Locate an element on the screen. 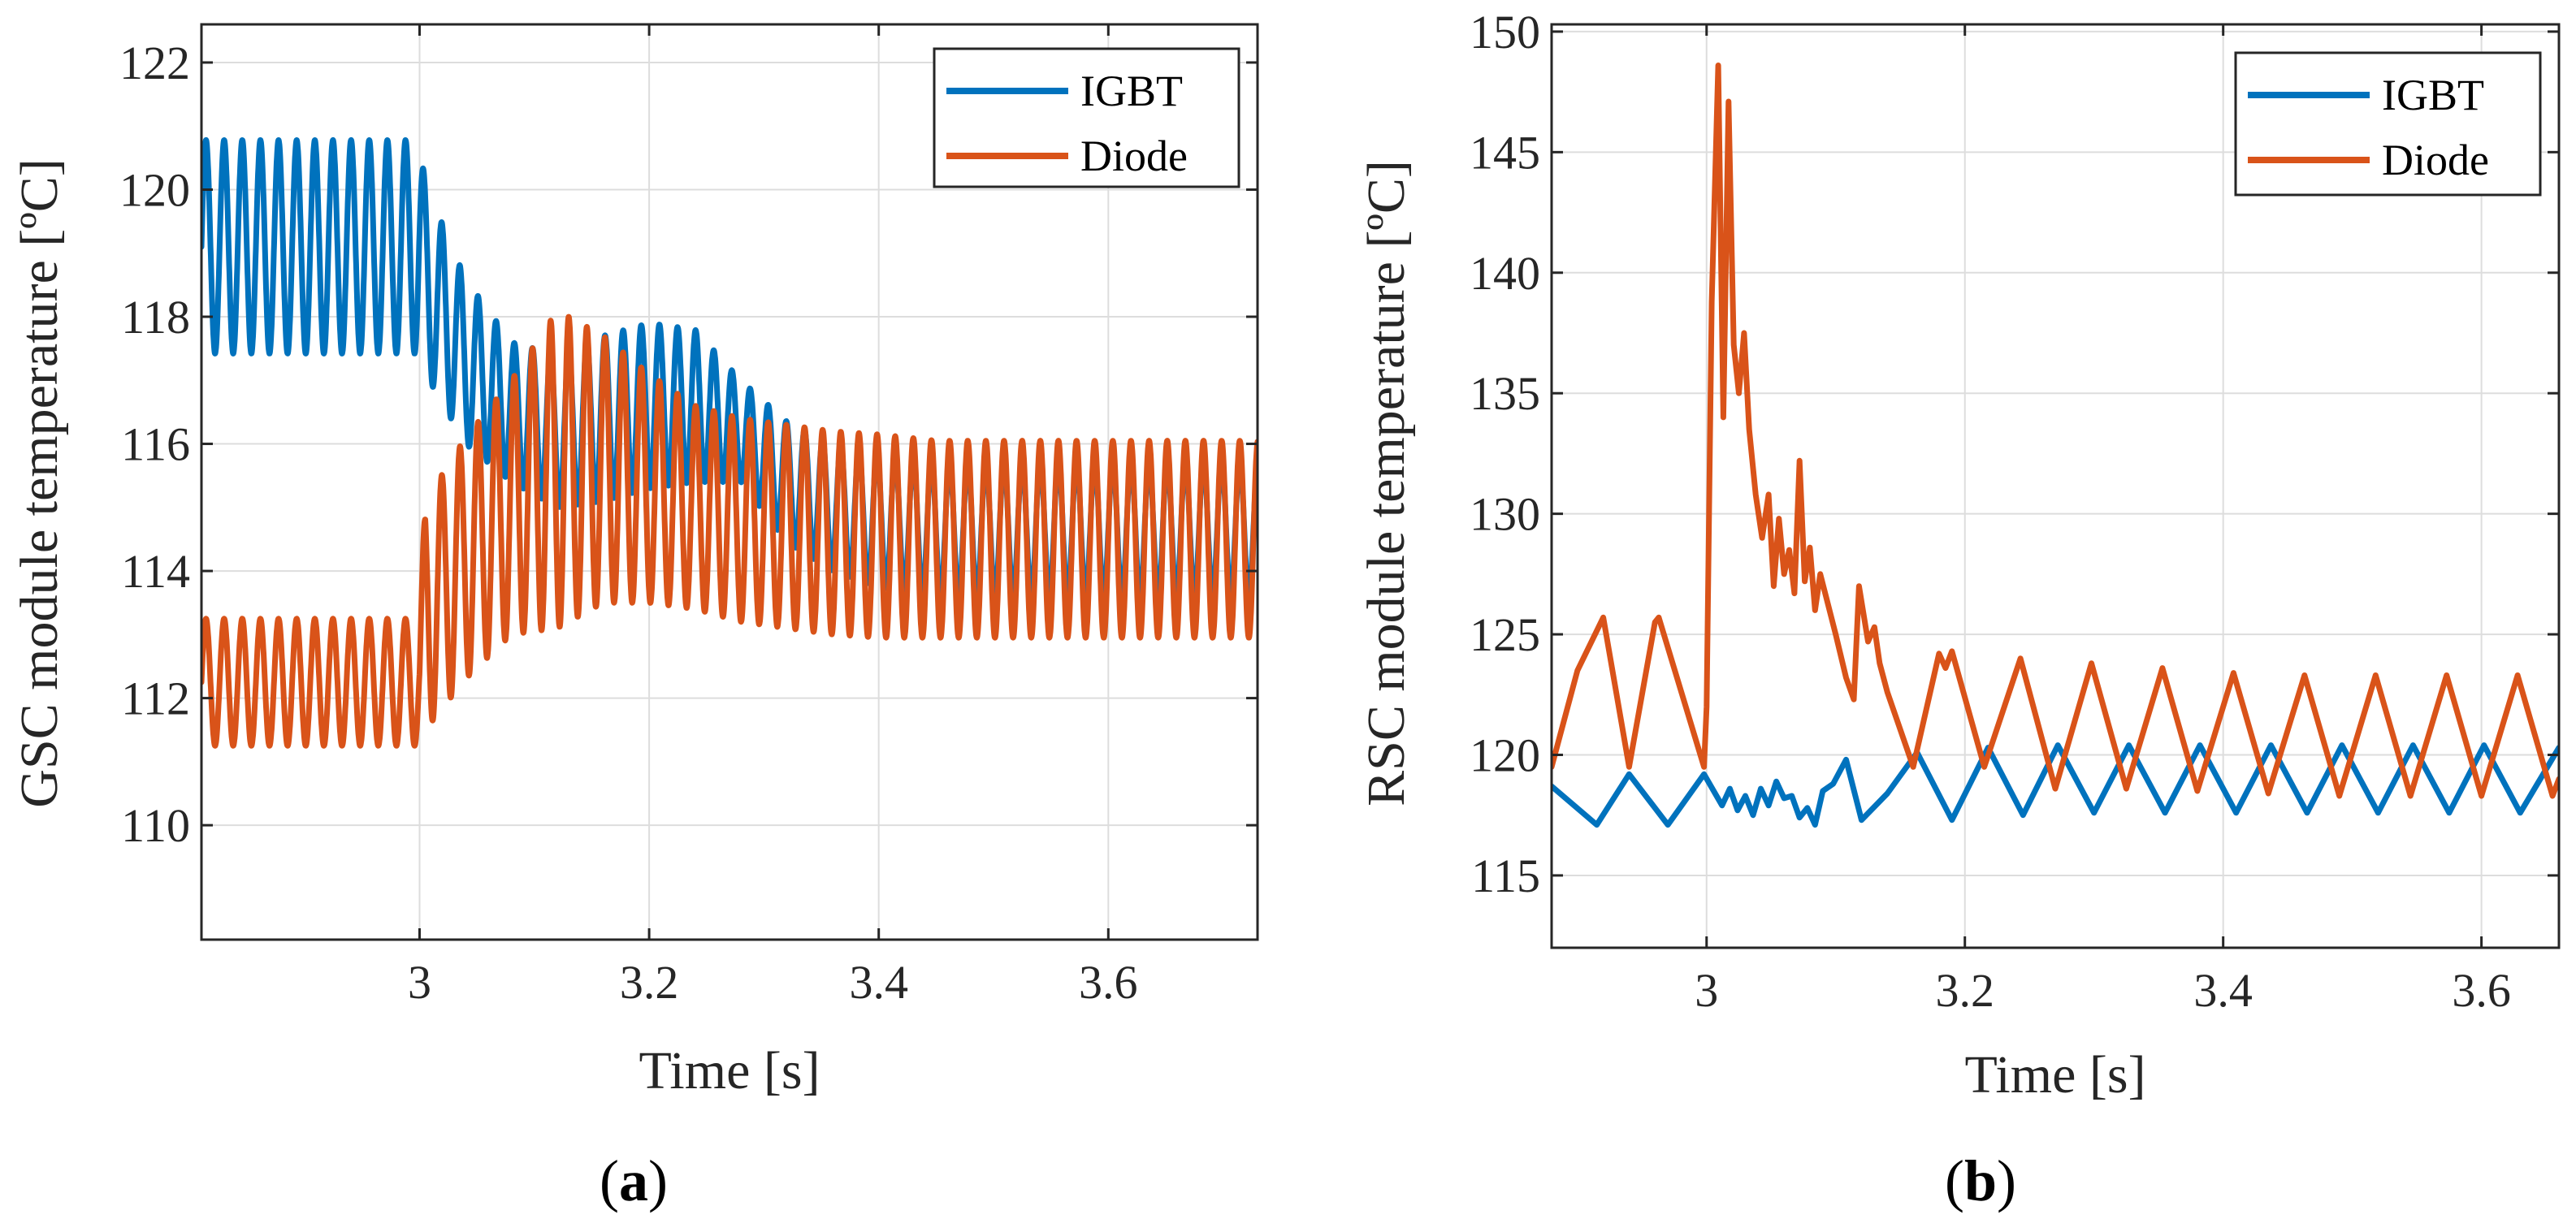 The height and width of the screenshot is (1232, 2576). y-tick-label: 115 is located at coordinates (1506, 875).